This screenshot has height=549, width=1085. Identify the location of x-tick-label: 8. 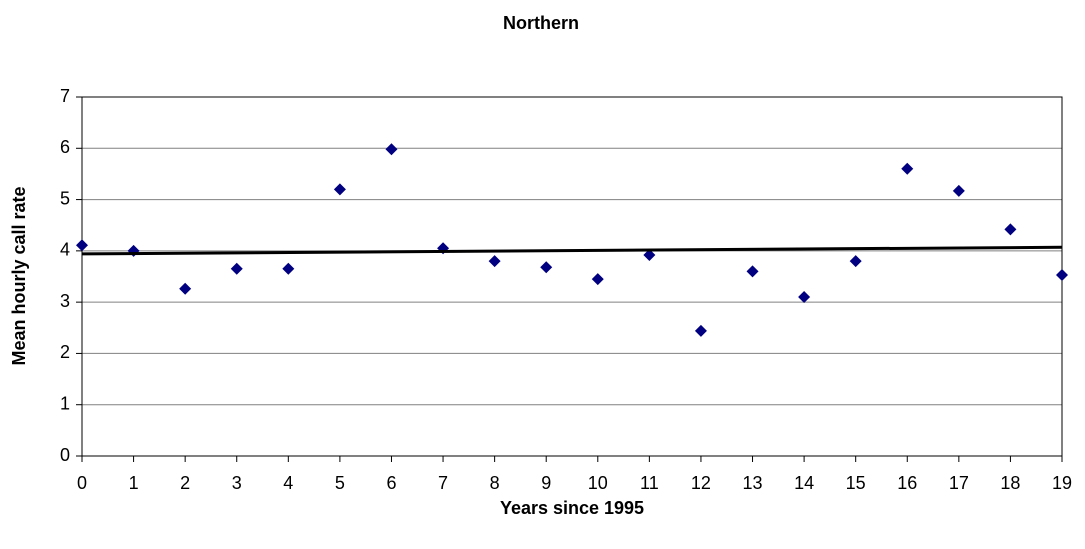
(495, 483).